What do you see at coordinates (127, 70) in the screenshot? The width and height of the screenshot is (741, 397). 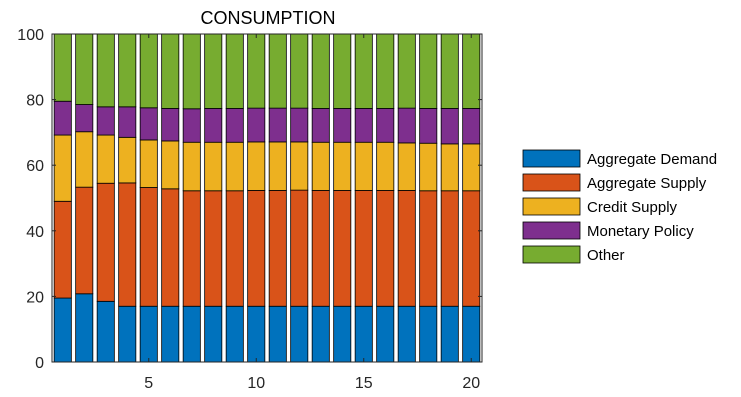 I see `bar-segment-5-x4` at bounding box center [127, 70].